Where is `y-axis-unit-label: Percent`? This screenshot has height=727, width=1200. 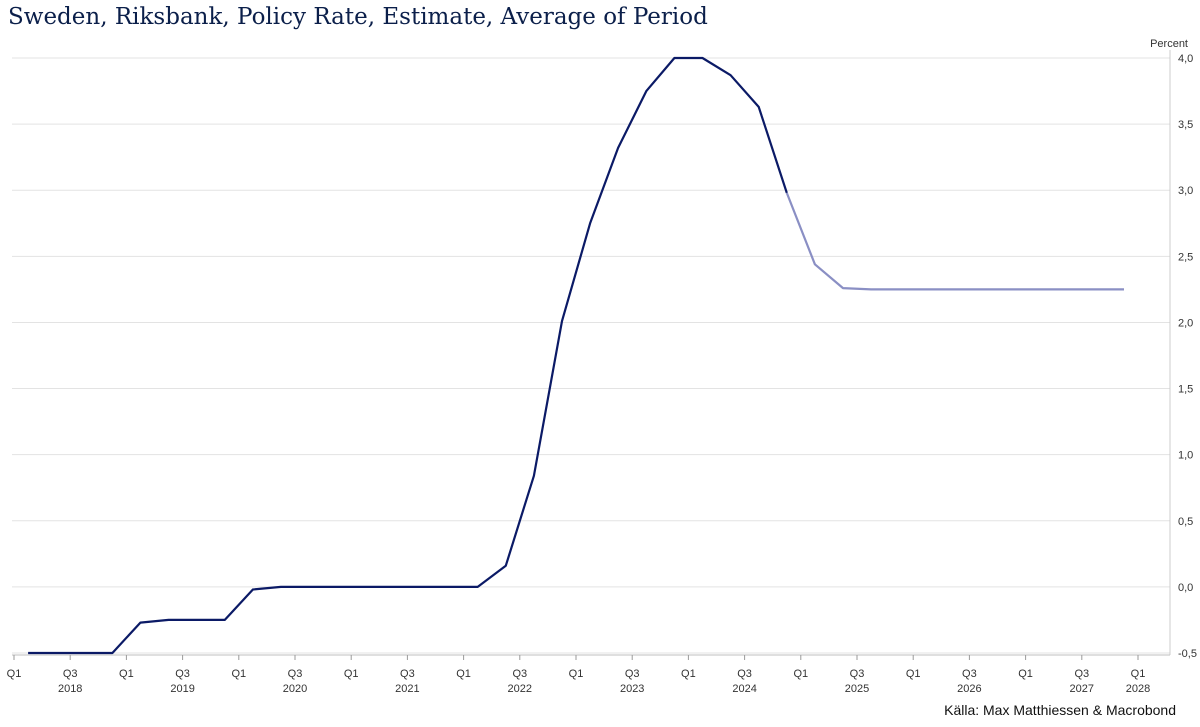 y-axis-unit-label: Percent is located at coordinates (1169, 44).